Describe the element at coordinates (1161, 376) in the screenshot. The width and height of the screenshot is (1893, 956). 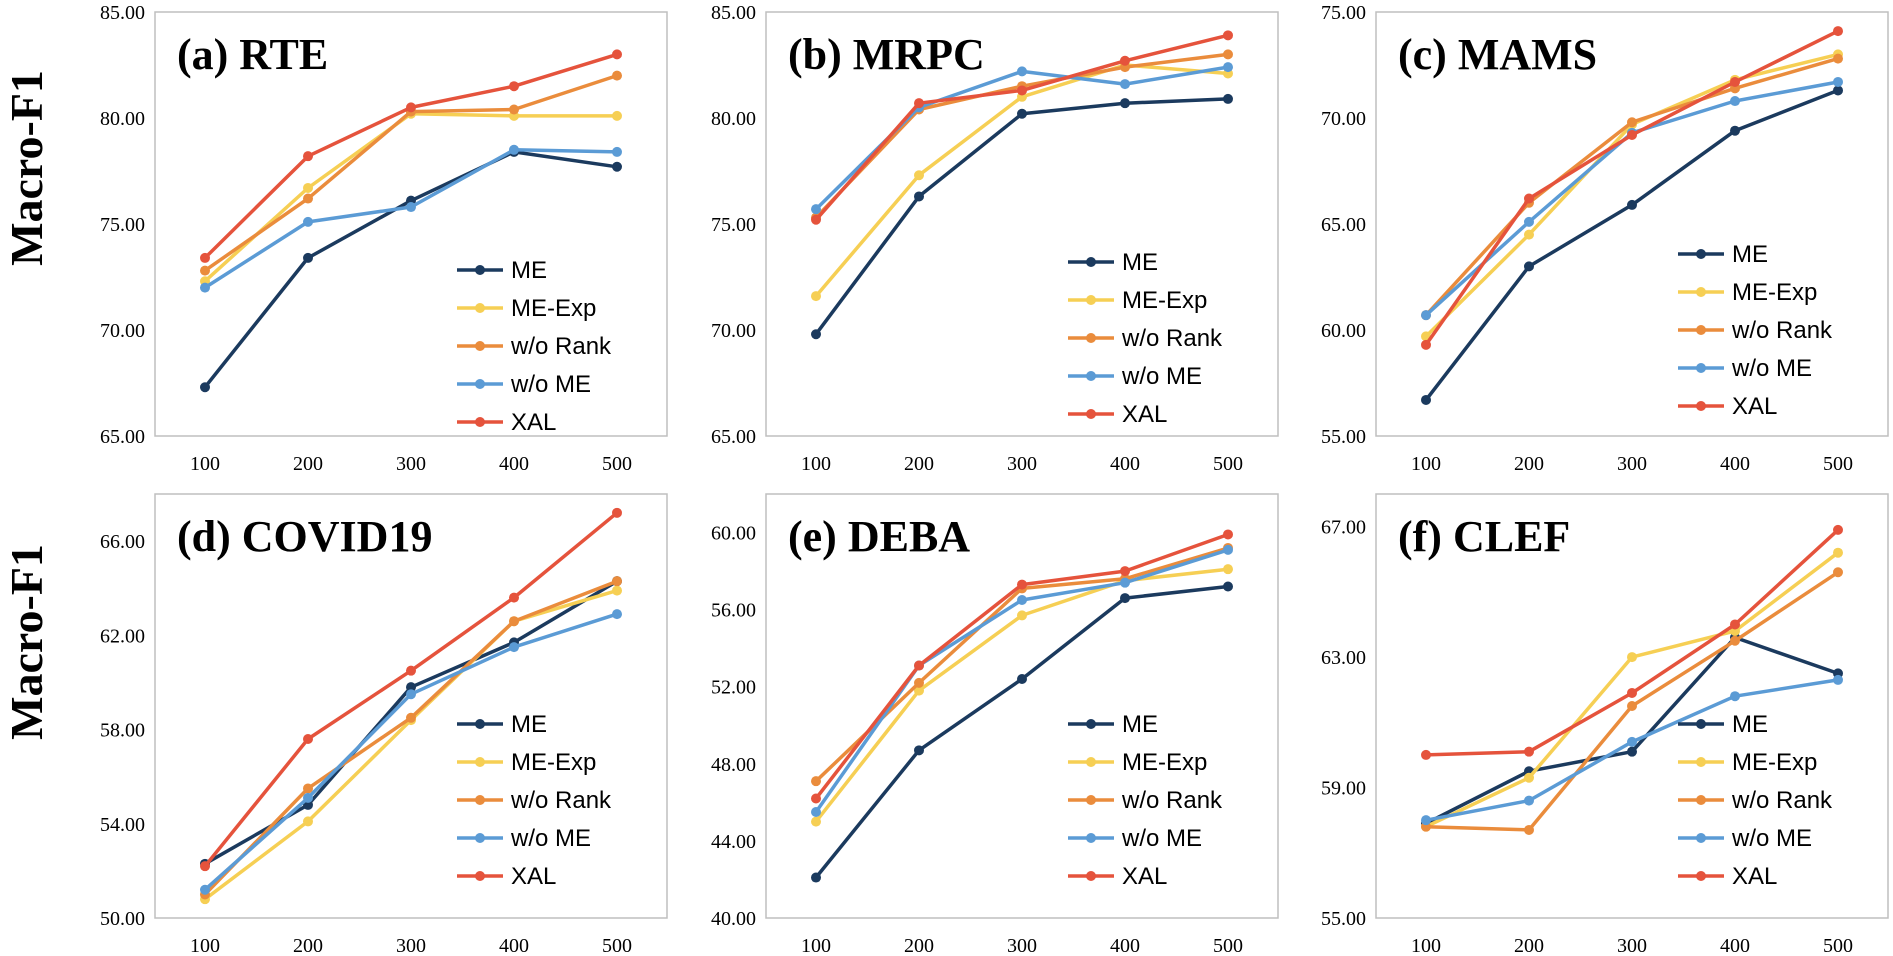
I see `legend-label: w/o ME` at that location.